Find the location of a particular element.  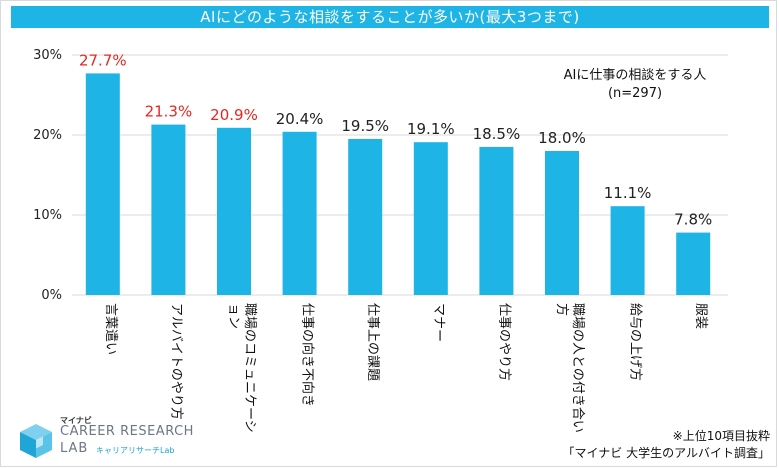

y-tick-label: 20% is located at coordinates (47, 135).